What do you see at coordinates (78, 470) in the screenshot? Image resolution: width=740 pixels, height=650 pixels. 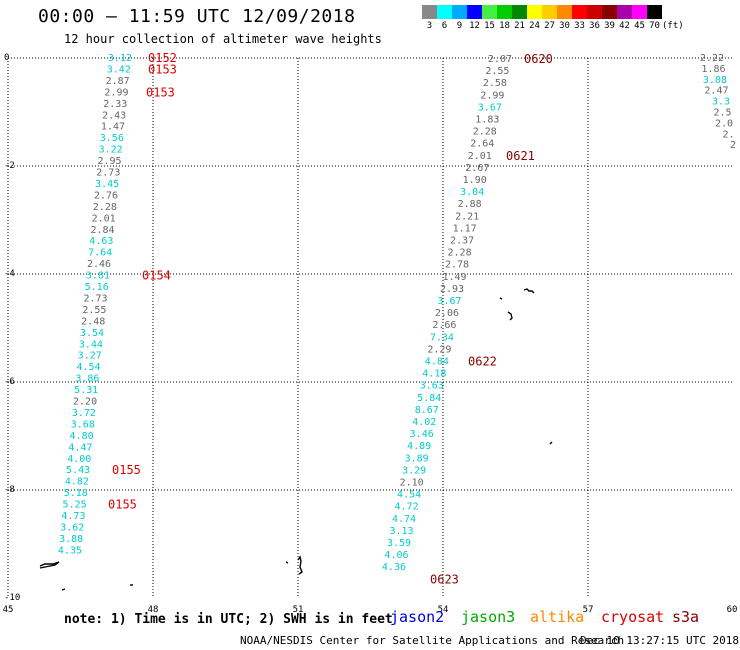 I see `wave-height-value: 5.43` at bounding box center [78, 470].